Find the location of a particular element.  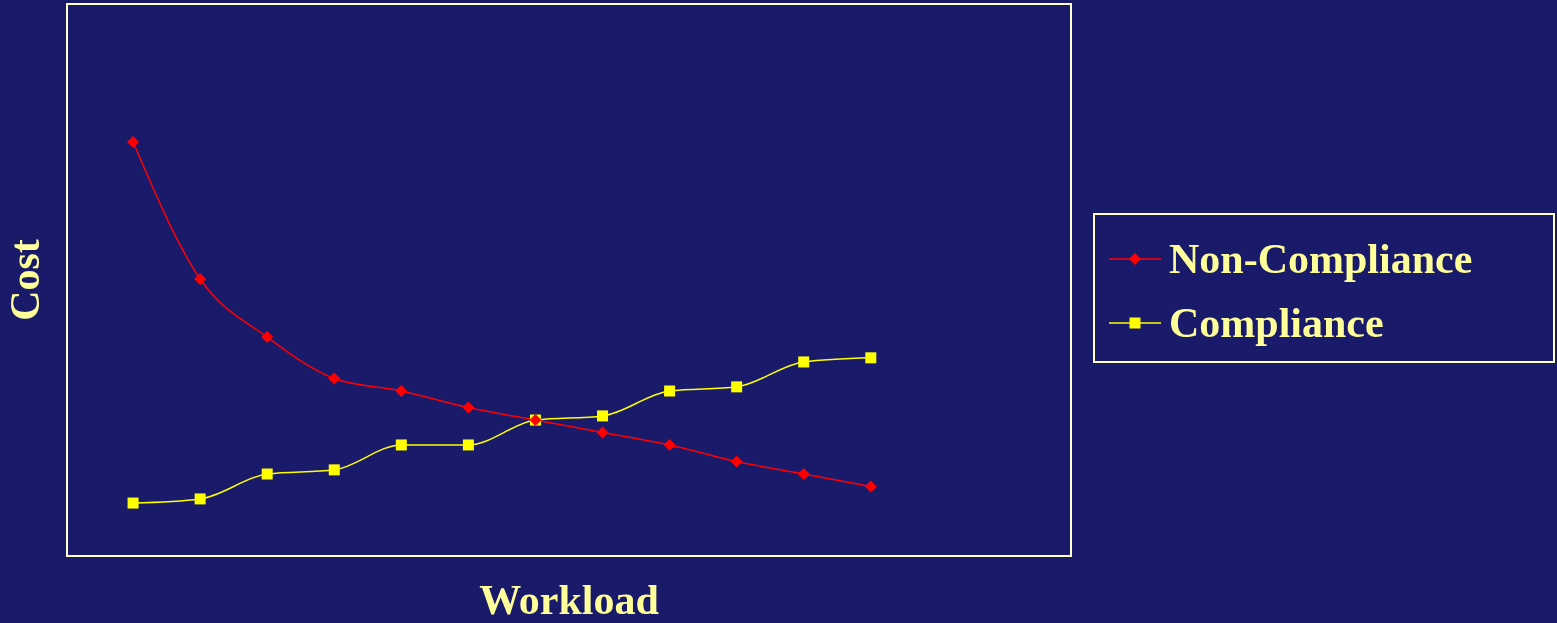

legend-label: Non-Compliance is located at coordinates (1321, 259).